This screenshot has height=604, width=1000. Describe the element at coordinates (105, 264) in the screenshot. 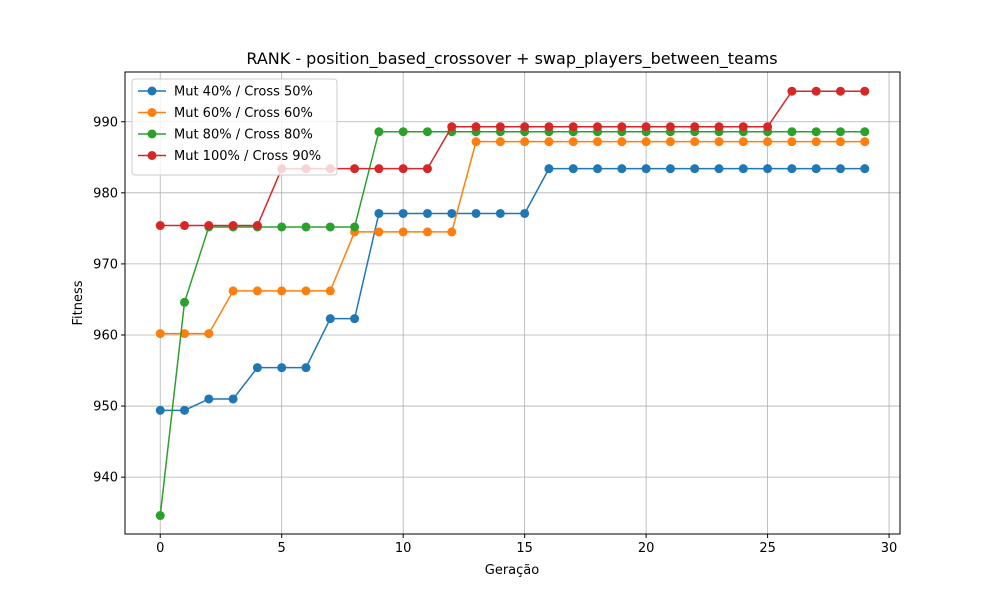

I see `y-tick-label: 970` at that location.